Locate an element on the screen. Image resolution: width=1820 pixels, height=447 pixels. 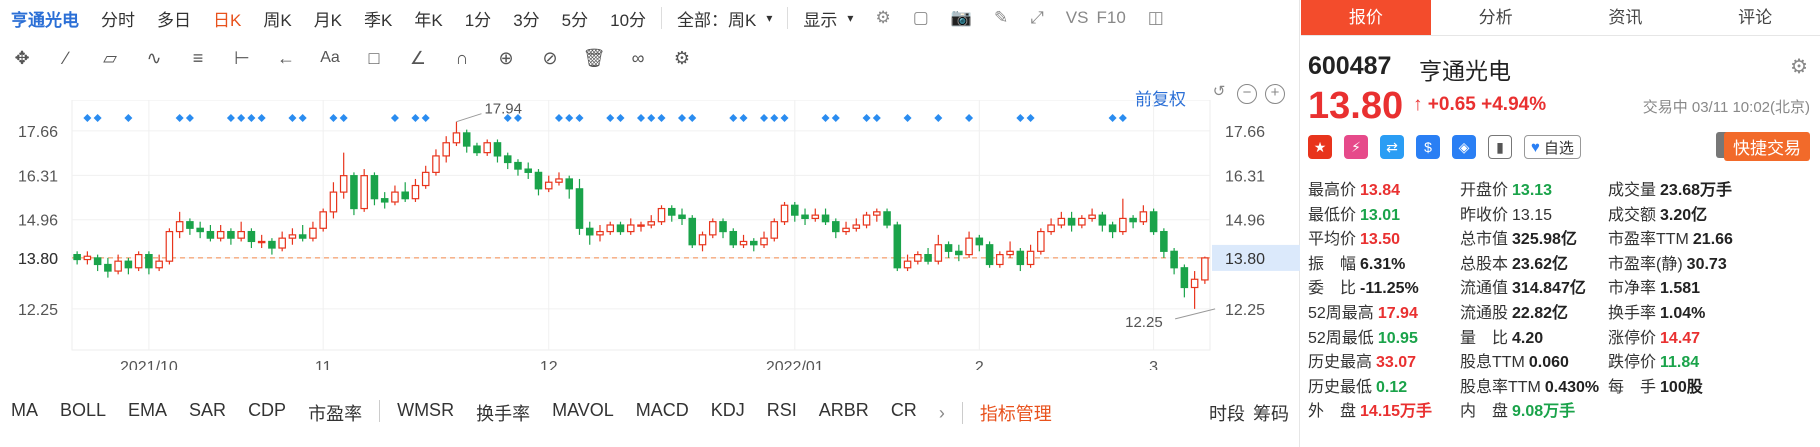
high-leader is located at coordinates (469, 118).